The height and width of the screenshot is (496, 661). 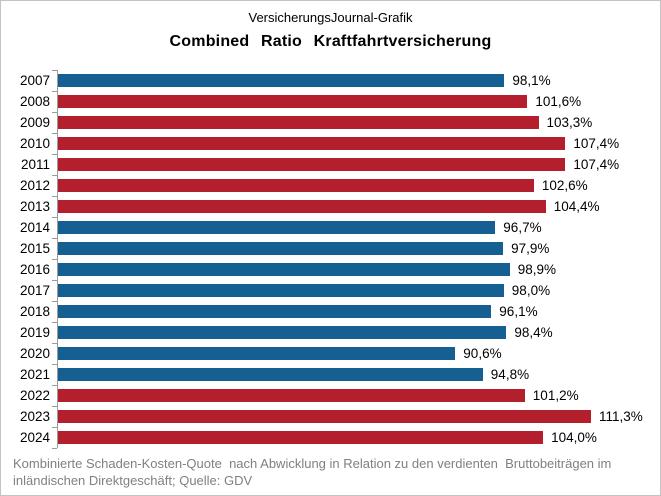 I want to click on bar-track: 98,4%, so click(x=358, y=332).